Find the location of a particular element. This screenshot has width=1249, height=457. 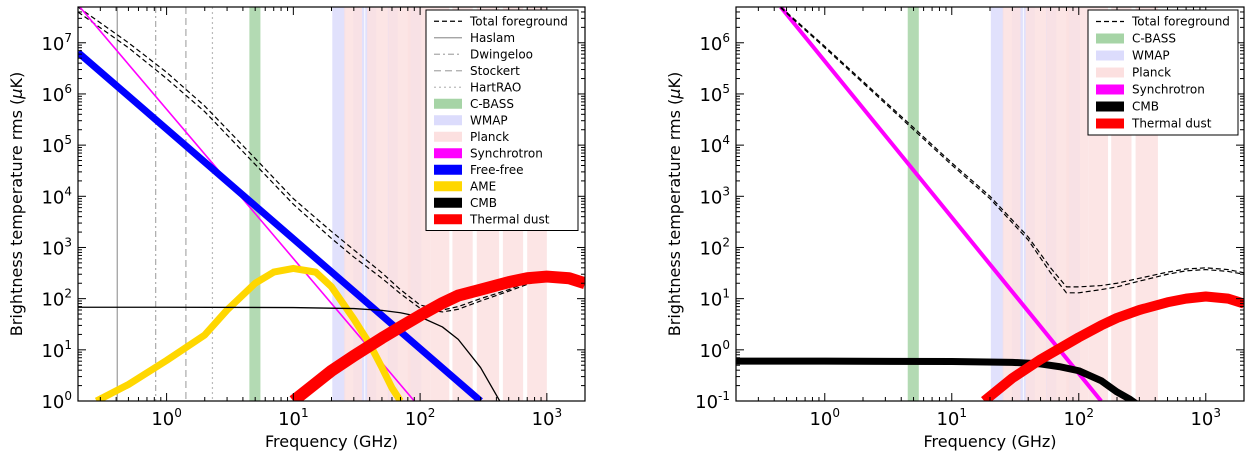

left-legend-planck-label: Planck is located at coordinates (489, 137).